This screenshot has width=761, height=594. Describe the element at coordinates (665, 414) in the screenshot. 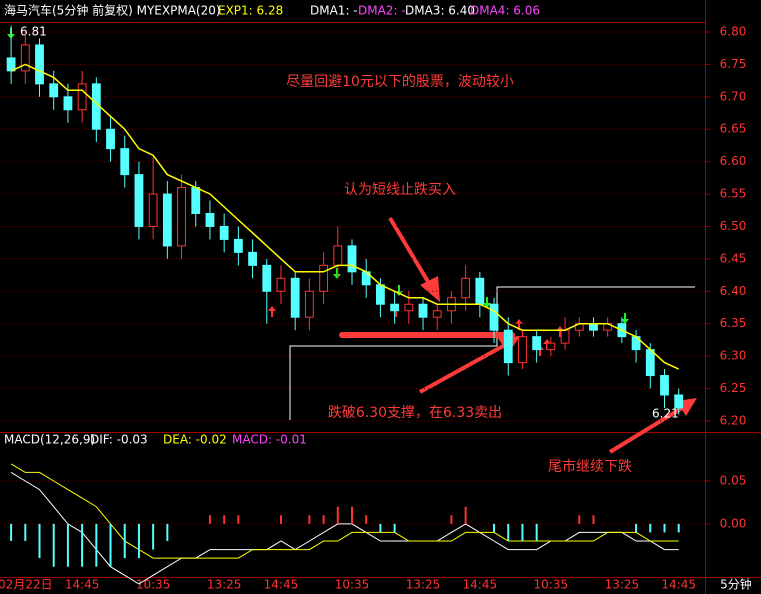

I see `low-label: 6.21` at that location.